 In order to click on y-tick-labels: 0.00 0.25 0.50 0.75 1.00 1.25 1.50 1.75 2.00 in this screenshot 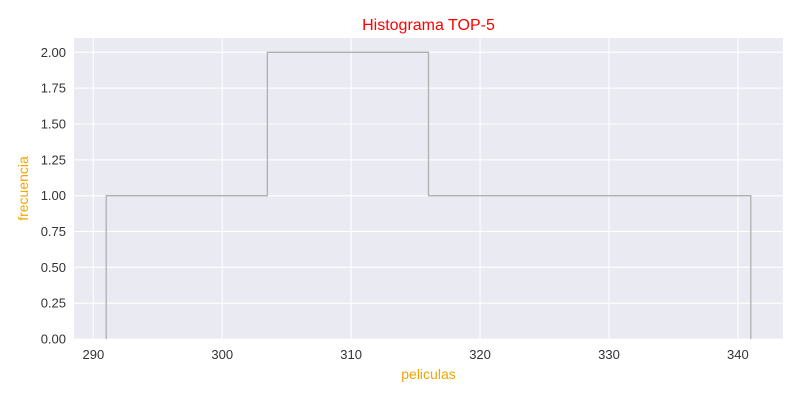, I will do `click(53, 196)`.